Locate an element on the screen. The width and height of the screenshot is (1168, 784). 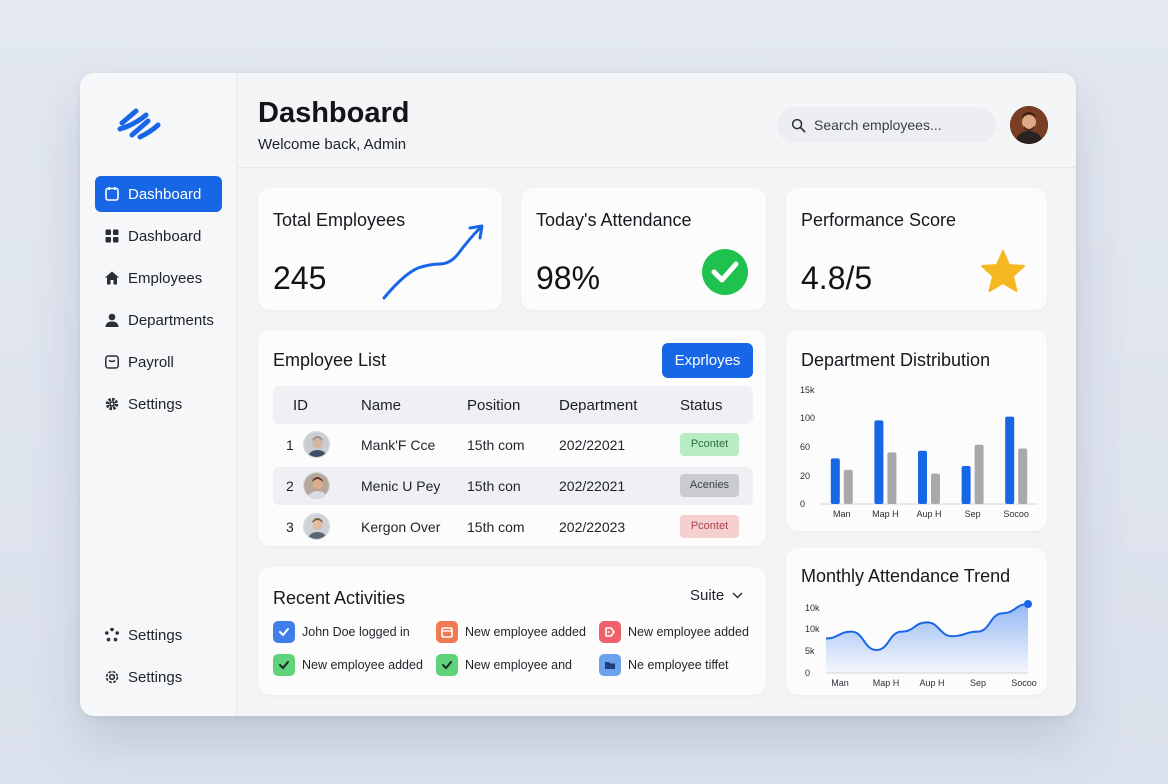
table-header: ID Name Position Department Status is located at coordinates (513, 405).